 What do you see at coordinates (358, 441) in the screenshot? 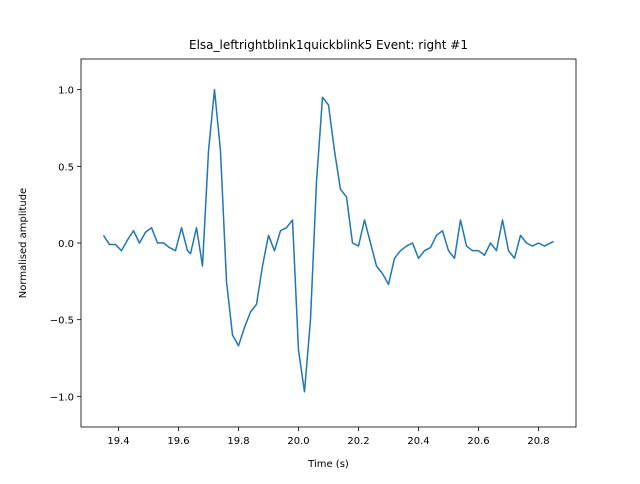
I see `x-tick-label: 20.2` at bounding box center [358, 441].